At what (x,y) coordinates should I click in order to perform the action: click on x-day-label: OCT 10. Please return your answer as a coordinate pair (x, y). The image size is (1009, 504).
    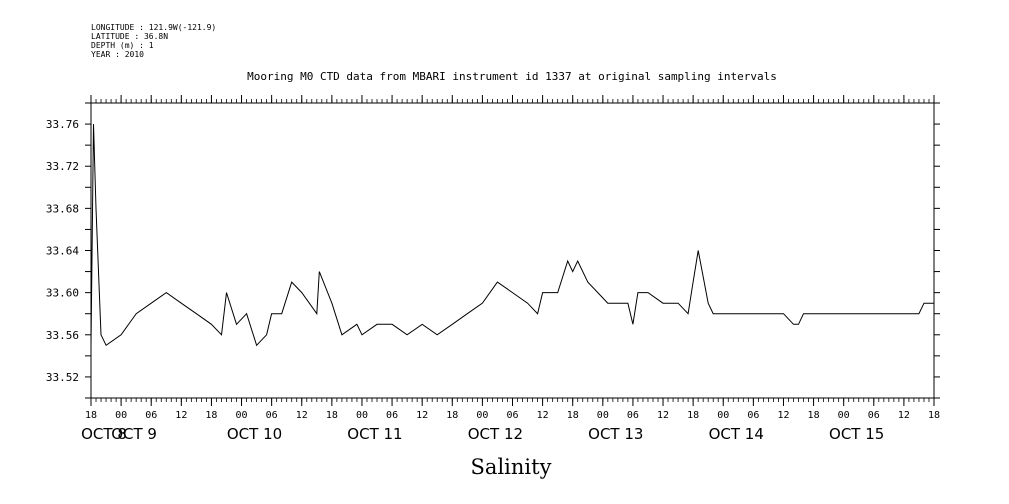
    Looking at the image, I should click on (254, 434).